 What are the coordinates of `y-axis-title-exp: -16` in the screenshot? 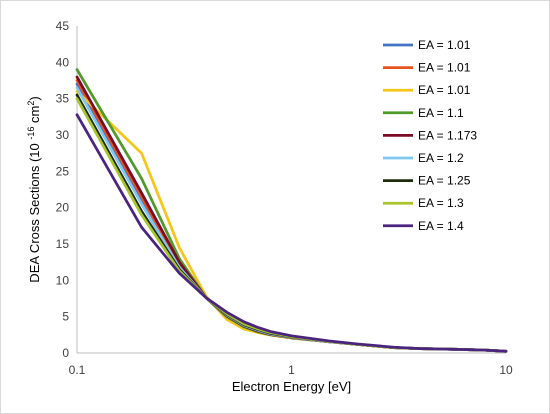 It's located at (31, 133).